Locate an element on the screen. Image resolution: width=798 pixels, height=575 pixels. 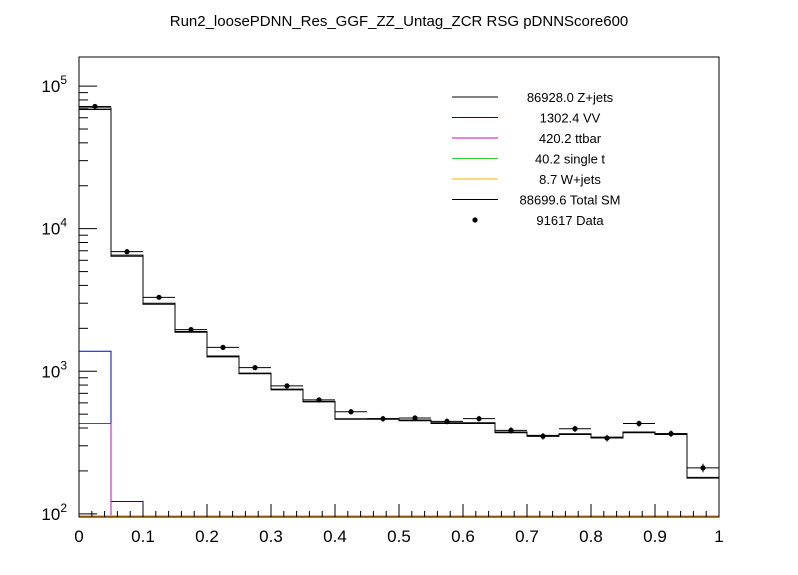
x-tick-label: 0 is located at coordinates (78, 536).